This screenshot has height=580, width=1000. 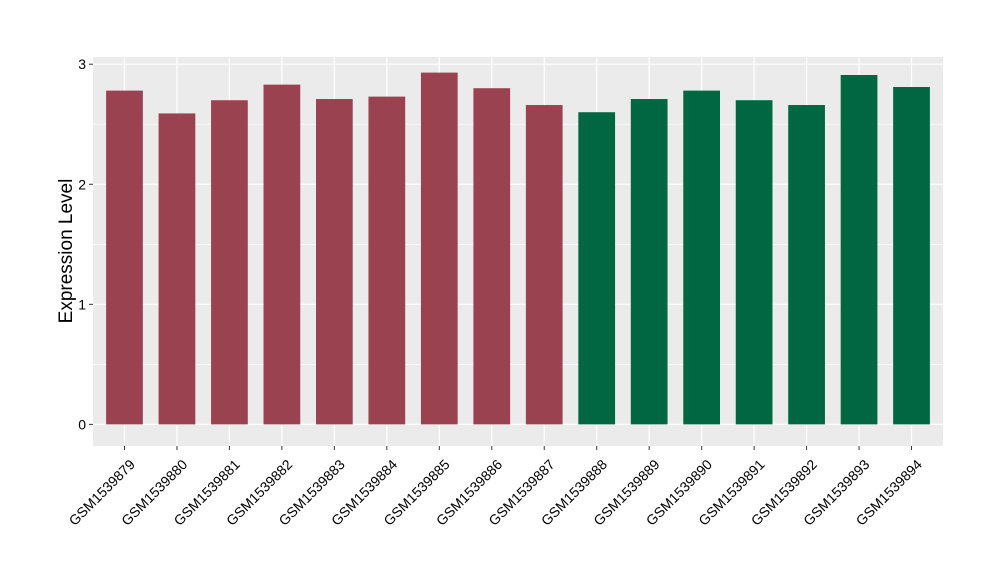 What do you see at coordinates (82, 424) in the screenshot?
I see `y-tick-label: 0` at bounding box center [82, 424].